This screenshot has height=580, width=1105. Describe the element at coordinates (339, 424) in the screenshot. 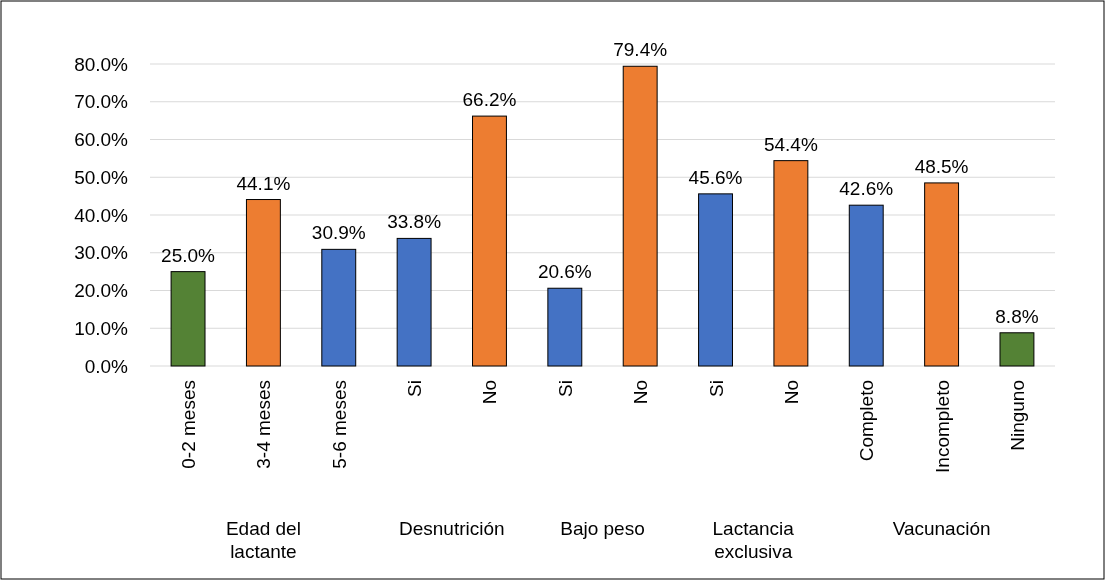

I see `x-tick-label: 5-6 meses` at that location.